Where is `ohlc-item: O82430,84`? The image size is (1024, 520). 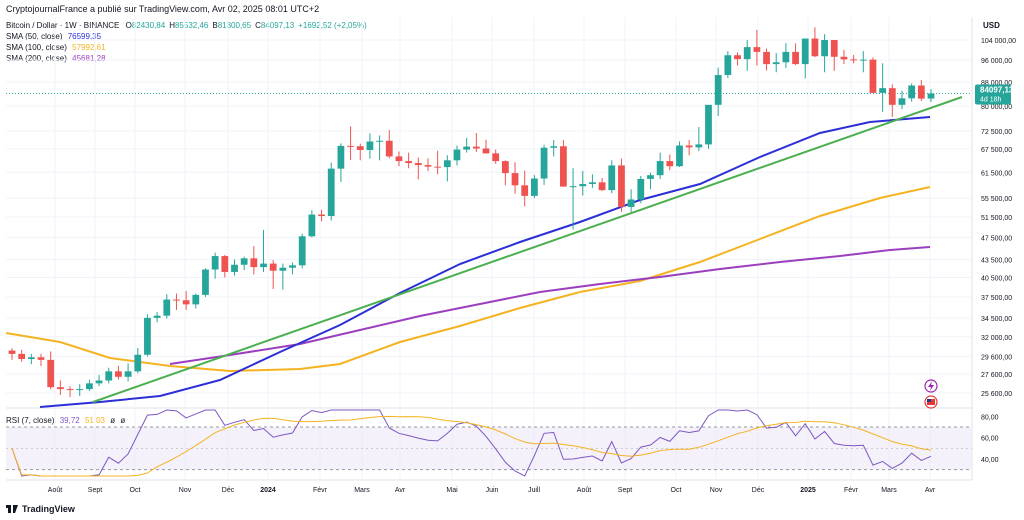 ohlc-item: O82430,84 is located at coordinates (145, 25).